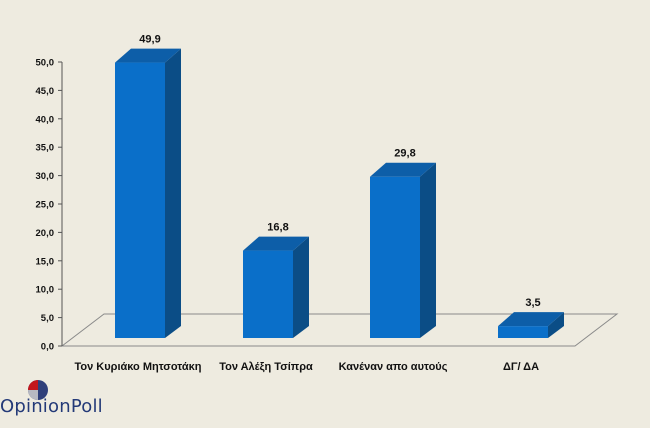  Describe the element at coordinates (404, 154) in the screenshot. I see `data-label: 29,8` at that location.